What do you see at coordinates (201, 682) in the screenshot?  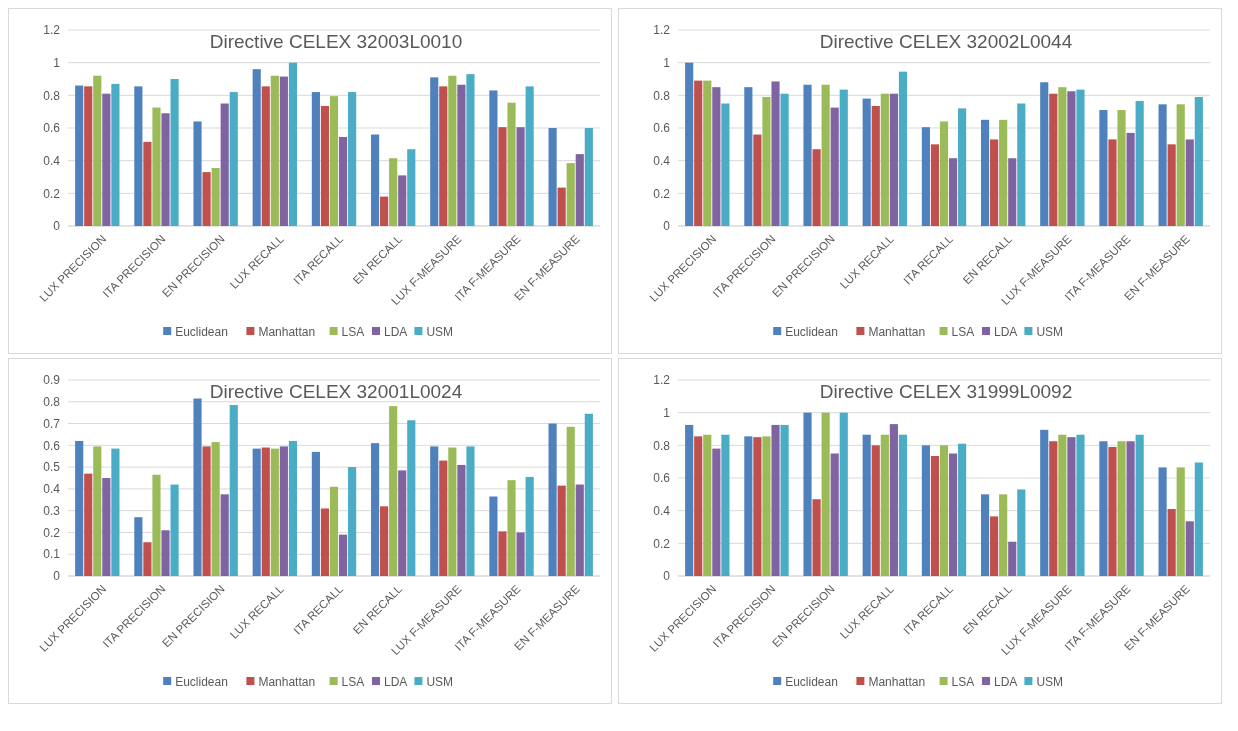 I see `legend-label: Euclidean` at bounding box center [201, 682].